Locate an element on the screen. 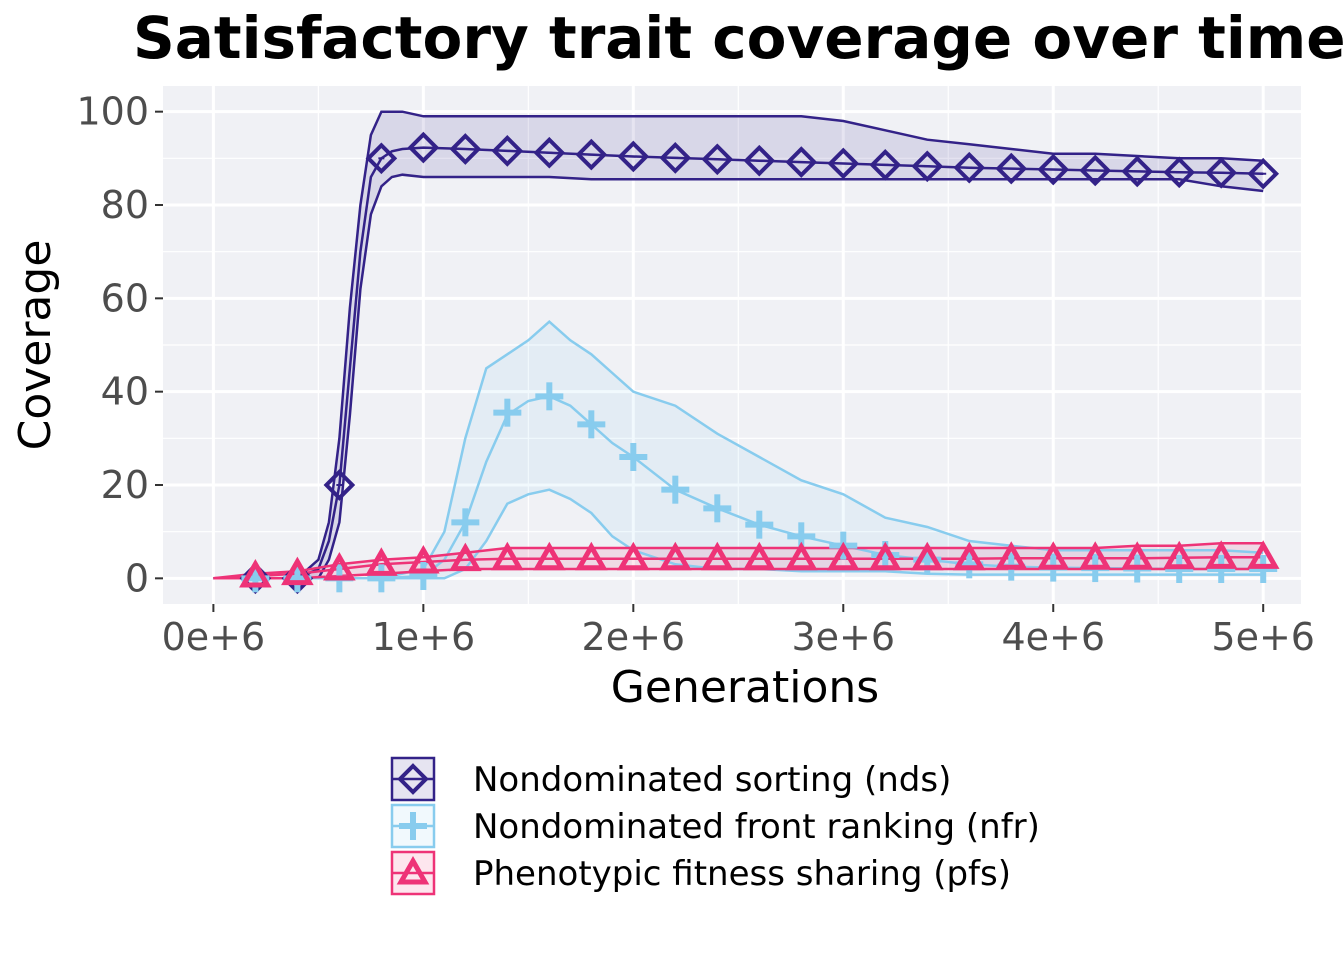  upper-bound-line is located at coordinates (738, 561).